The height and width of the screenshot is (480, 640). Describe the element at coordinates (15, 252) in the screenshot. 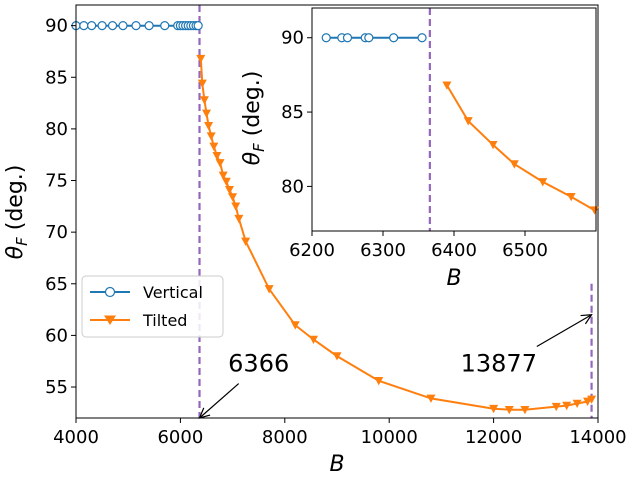

I see `main-y-axis-label-symbol: θ` at that location.